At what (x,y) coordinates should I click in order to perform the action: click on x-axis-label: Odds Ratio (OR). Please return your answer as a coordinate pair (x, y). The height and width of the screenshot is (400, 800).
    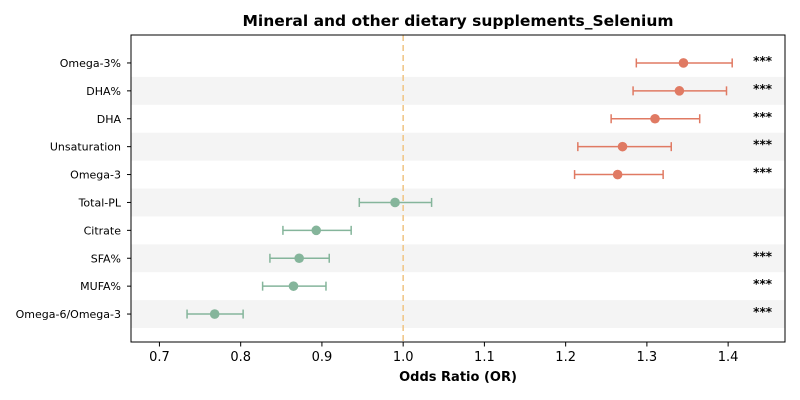
    Looking at the image, I should click on (458, 377).